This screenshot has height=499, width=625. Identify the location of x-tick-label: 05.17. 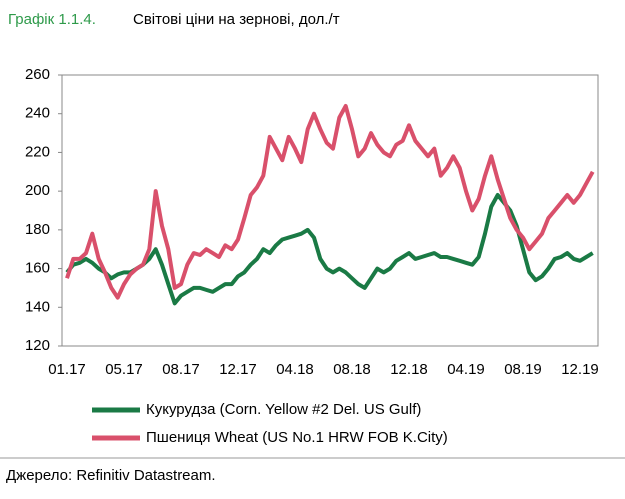
(124, 369).